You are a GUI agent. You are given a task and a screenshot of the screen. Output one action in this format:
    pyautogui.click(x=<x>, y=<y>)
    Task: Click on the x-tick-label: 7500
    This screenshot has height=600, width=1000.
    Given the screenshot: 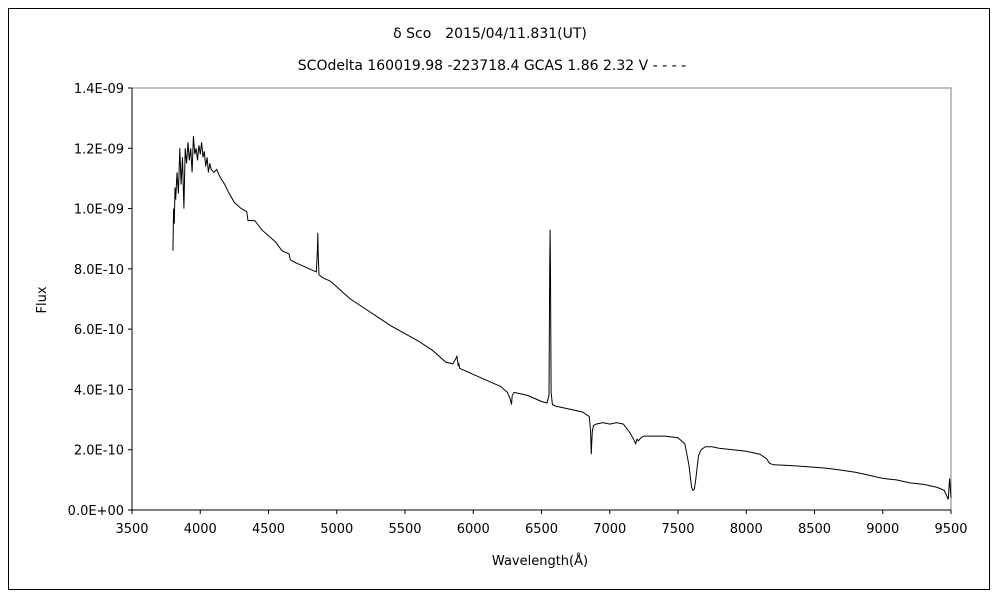 What is the action you would take?
    pyautogui.click(x=677, y=529)
    